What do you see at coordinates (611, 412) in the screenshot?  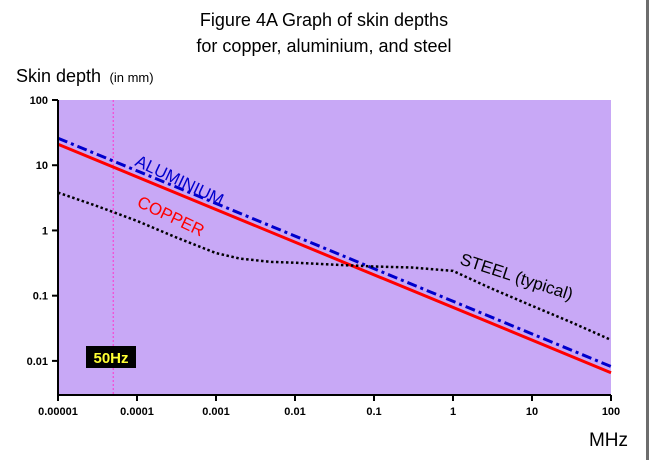 I see `x-tick-label: 100` at bounding box center [611, 412].